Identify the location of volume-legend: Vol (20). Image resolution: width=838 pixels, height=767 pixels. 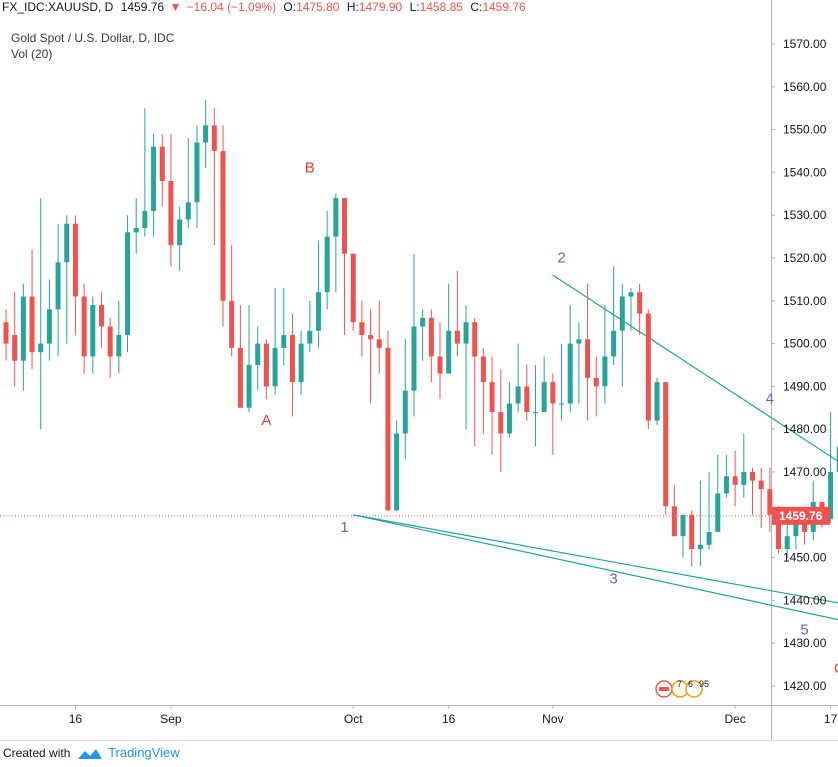
(32, 54).